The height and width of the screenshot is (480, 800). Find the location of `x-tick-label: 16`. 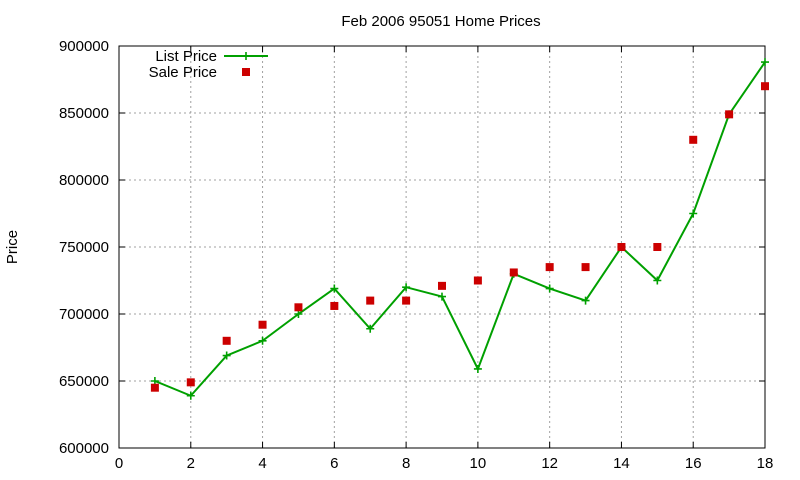

x-tick-label: 16 is located at coordinates (693, 463).